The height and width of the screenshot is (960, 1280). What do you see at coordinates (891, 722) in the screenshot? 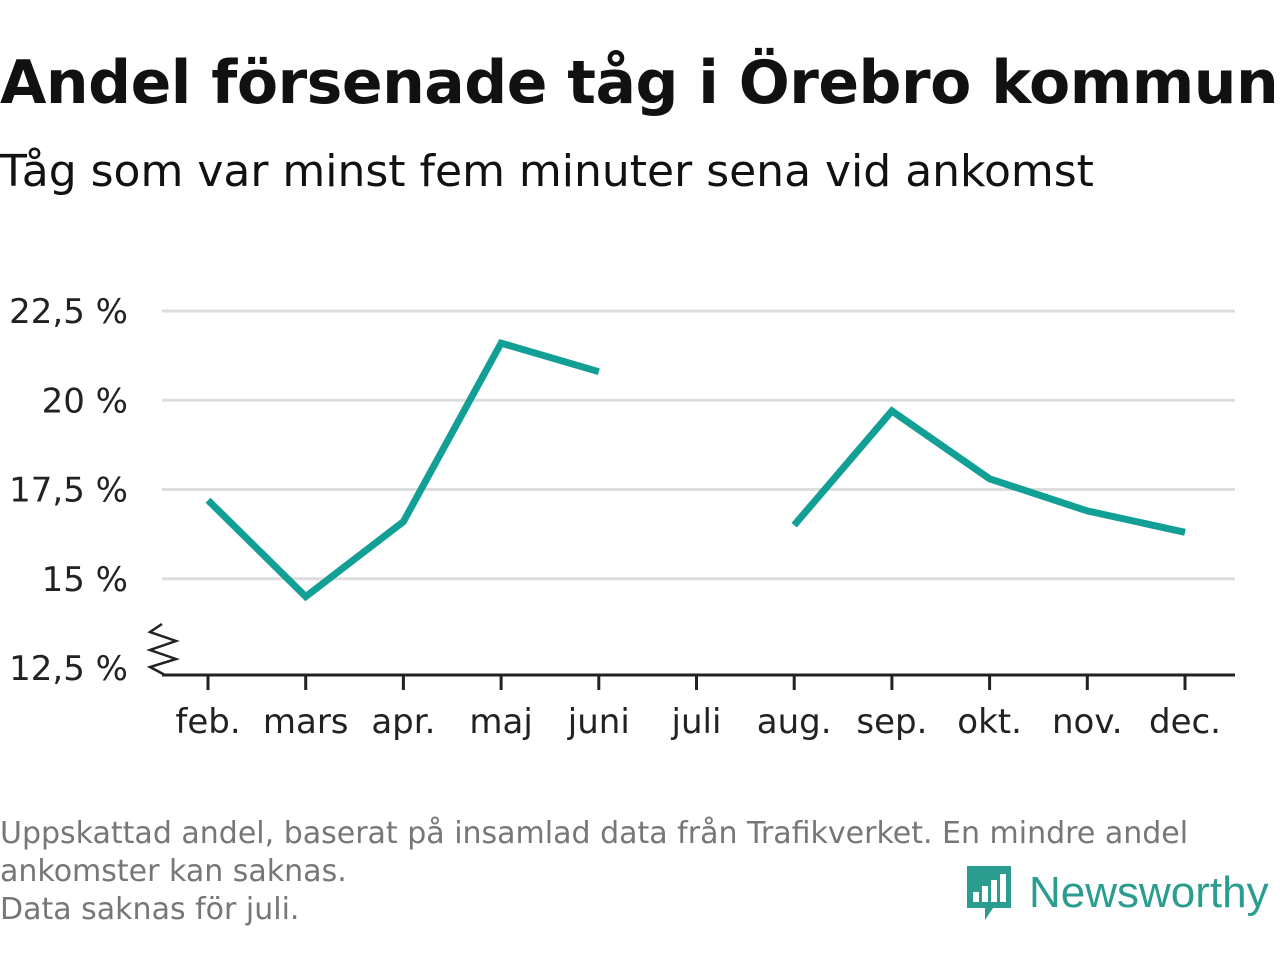
I see `x-tick-label: sep.` at bounding box center [891, 722].